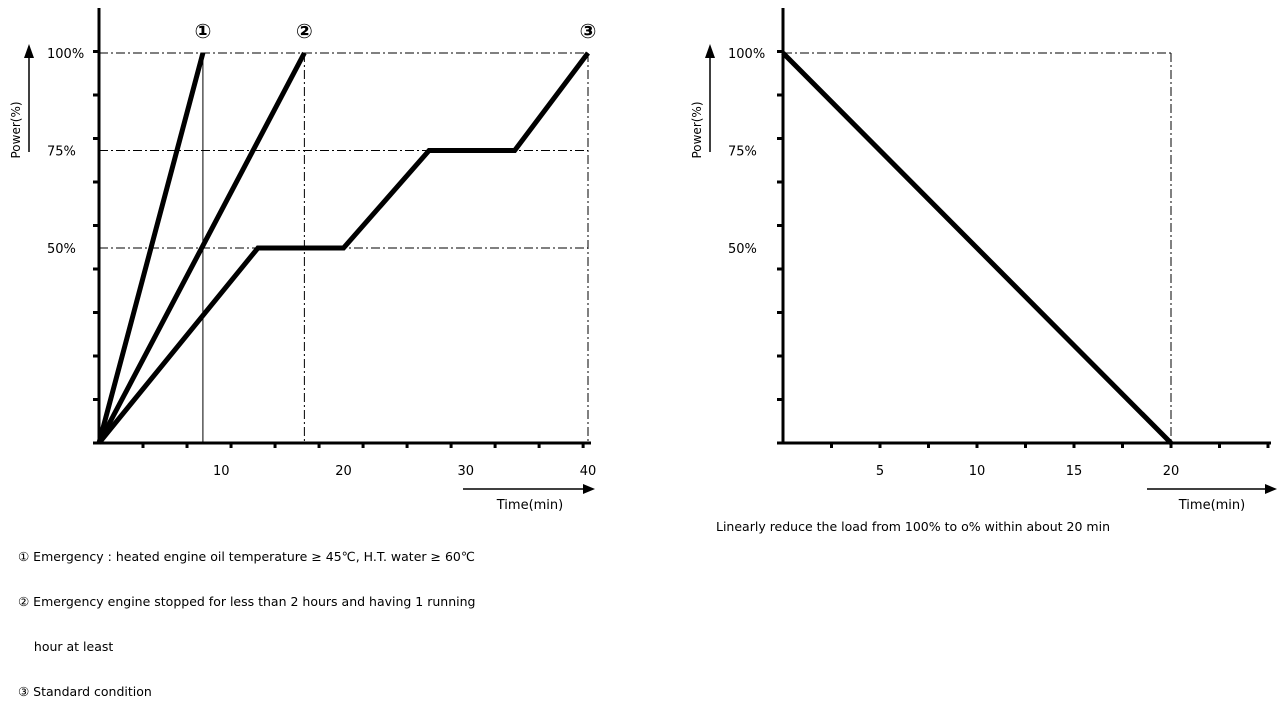  Describe the element at coordinates (85, 691) in the screenshot. I see `note-3: ③ Standard condition` at that location.